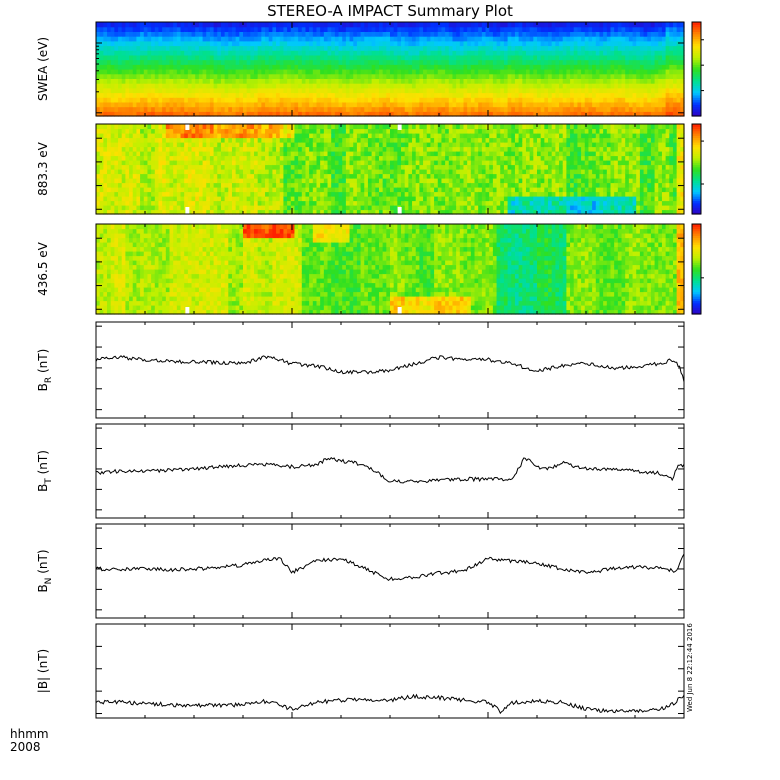  Describe the element at coordinates (696, 85) in the screenshot. I see `colorbar-step` at that location.